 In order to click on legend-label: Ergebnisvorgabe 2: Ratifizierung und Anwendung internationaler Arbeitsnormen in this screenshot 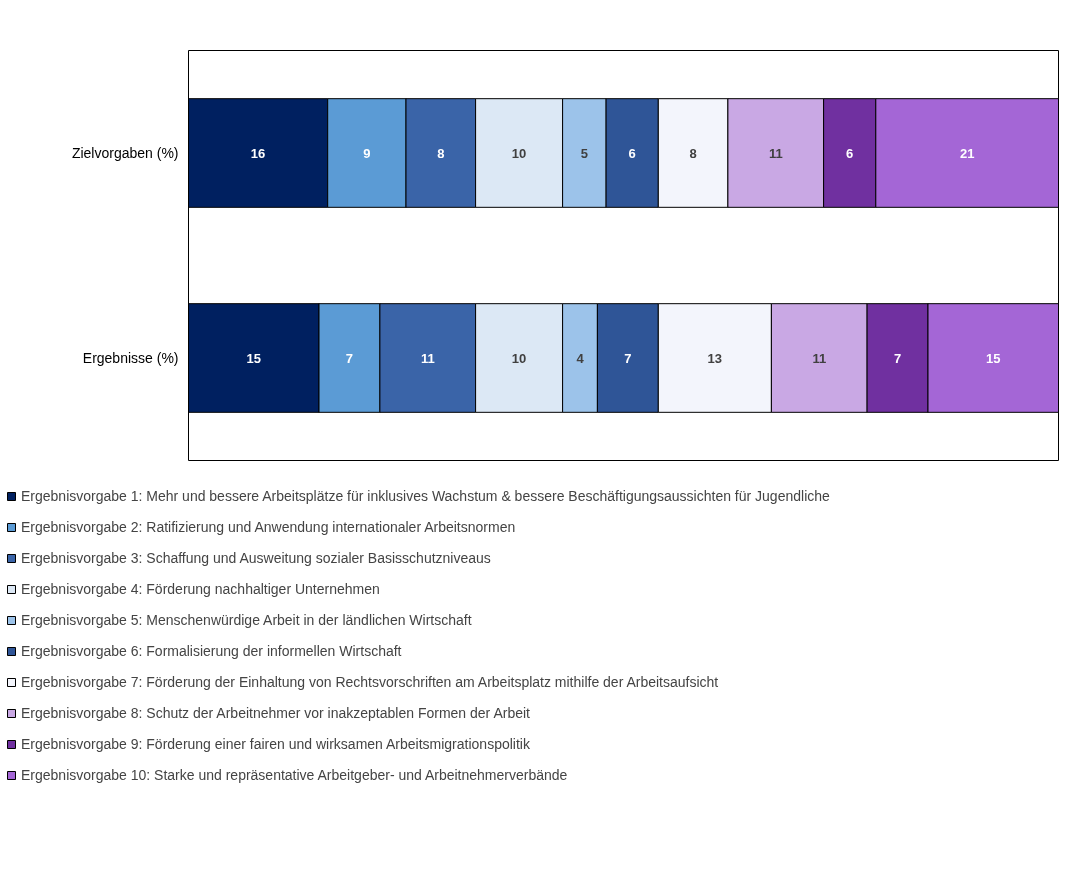, I will do `click(268, 527)`.